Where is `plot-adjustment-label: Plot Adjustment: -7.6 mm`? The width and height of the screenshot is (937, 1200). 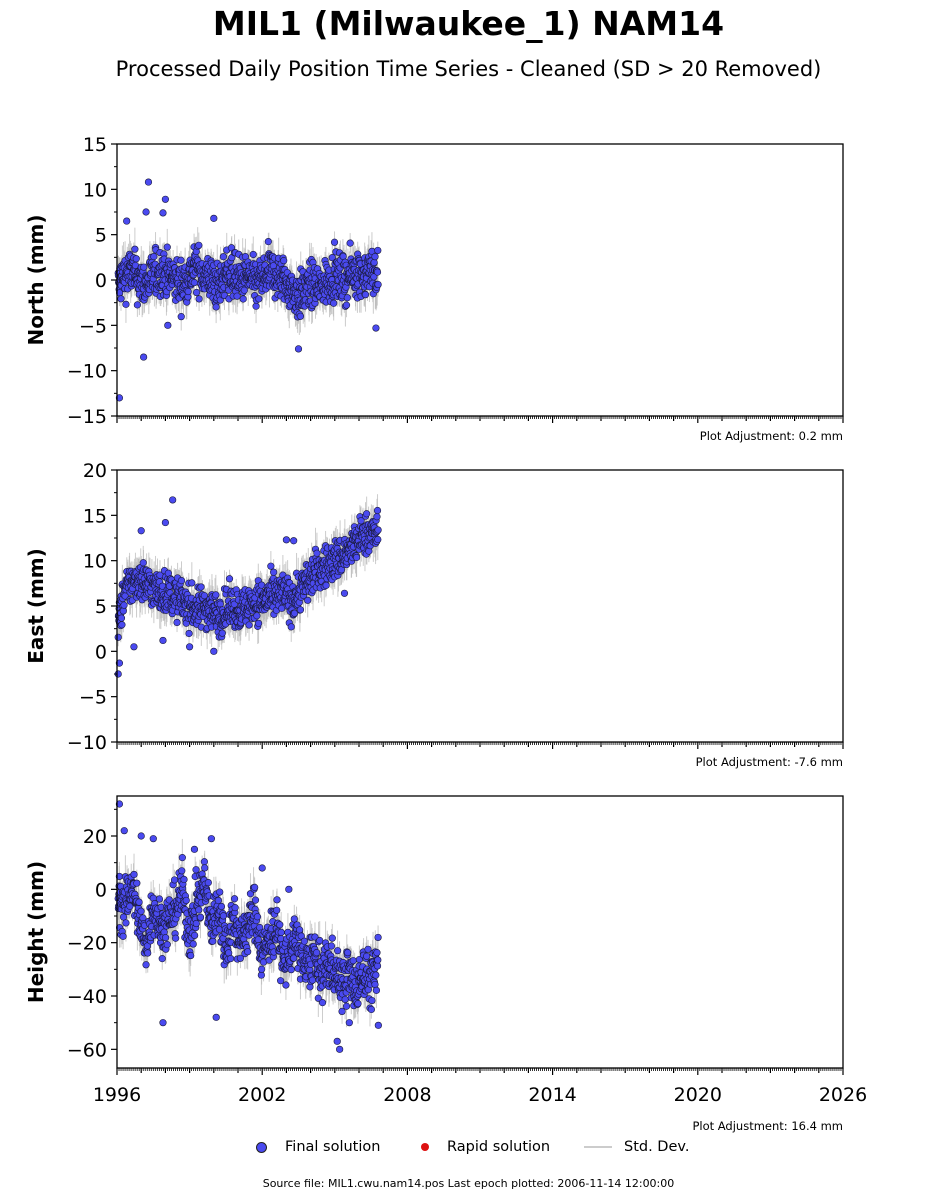 plot-adjustment-label: Plot Adjustment: -7.6 mm is located at coordinates (769, 762).